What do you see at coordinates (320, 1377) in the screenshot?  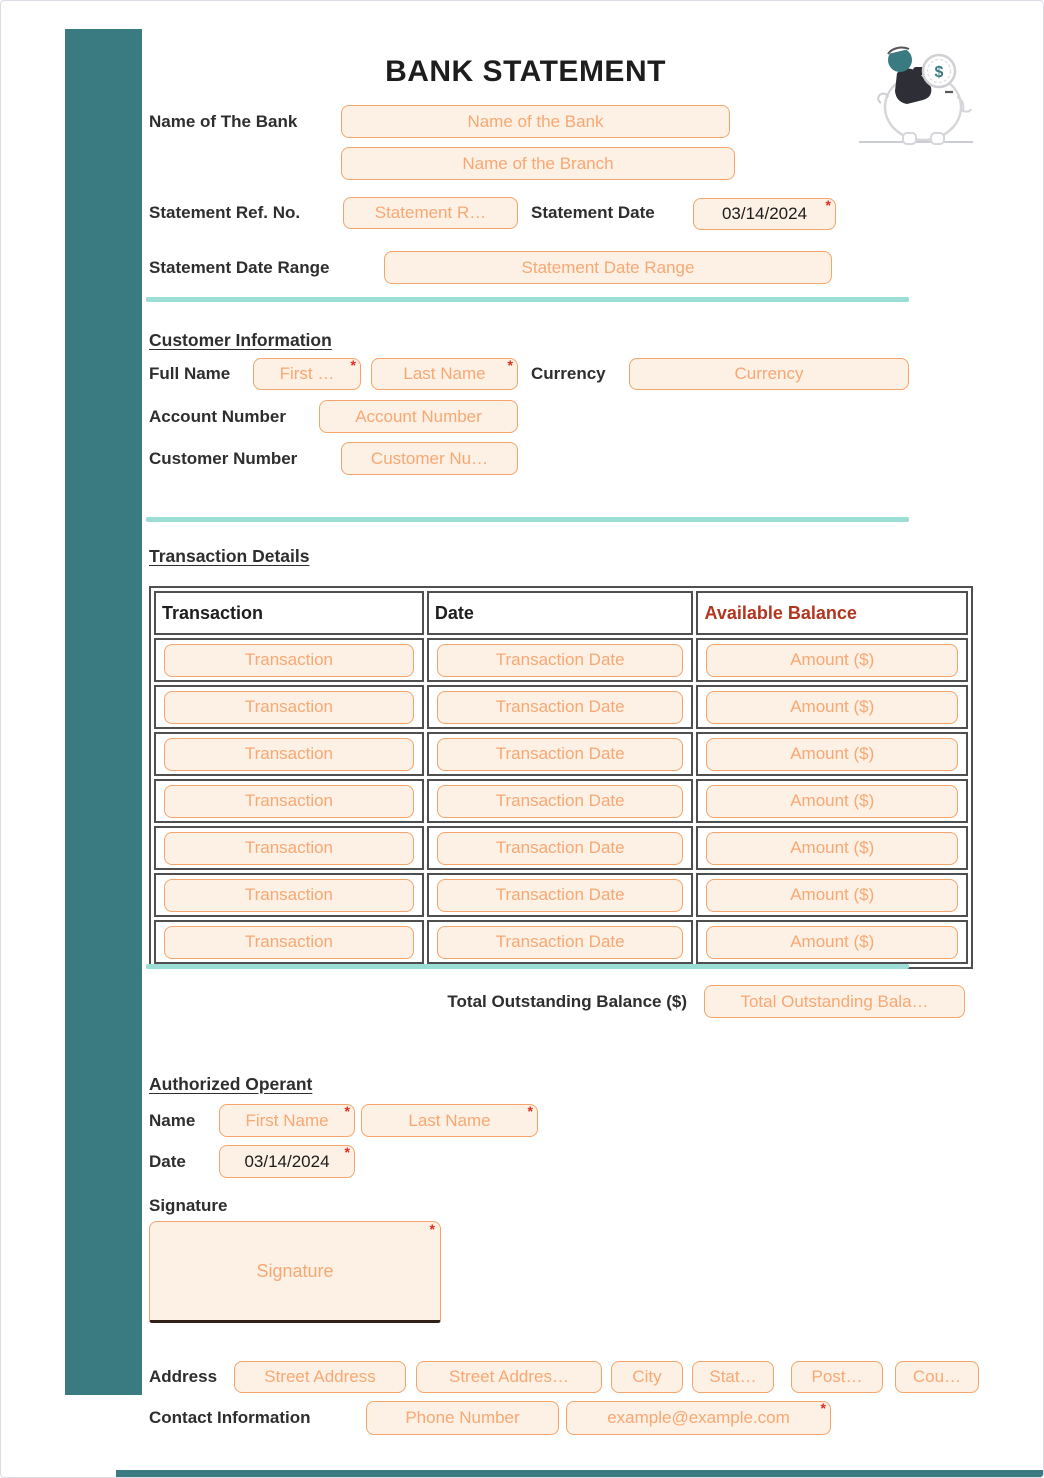 I see `street-address-input` at bounding box center [320, 1377].